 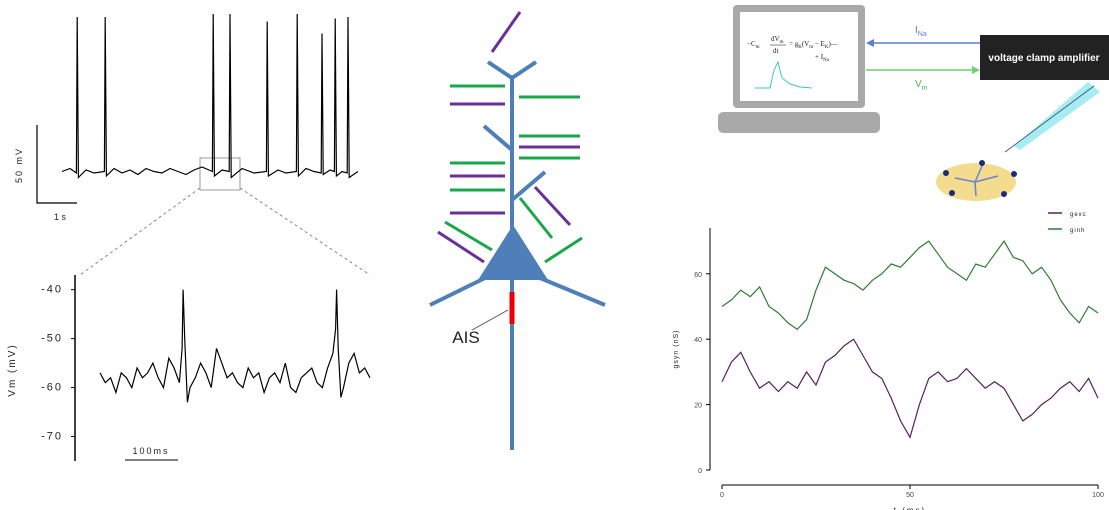 What do you see at coordinates (925, 88) in the screenshot?
I see `label-part: m` at bounding box center [925, 88].